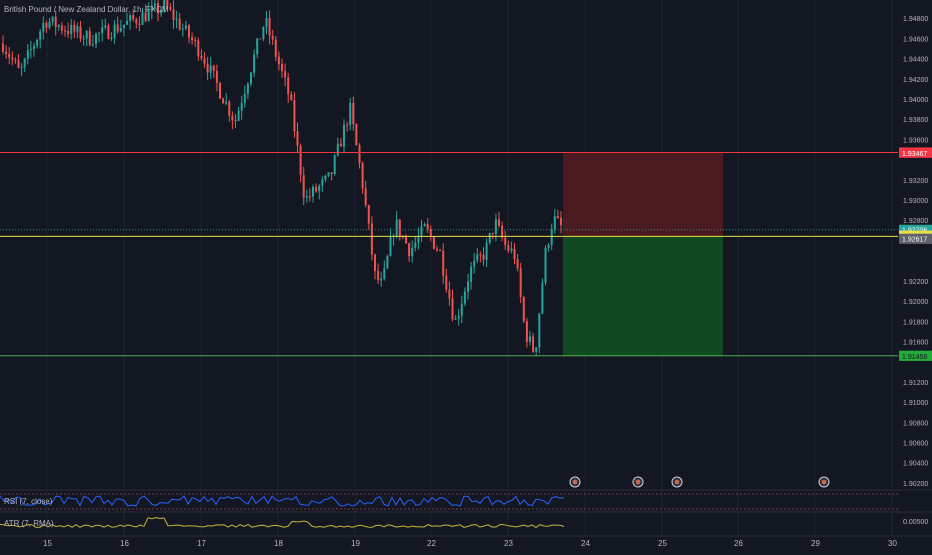  I want to click on x-tick-label-2: 17, so click(201, 543).